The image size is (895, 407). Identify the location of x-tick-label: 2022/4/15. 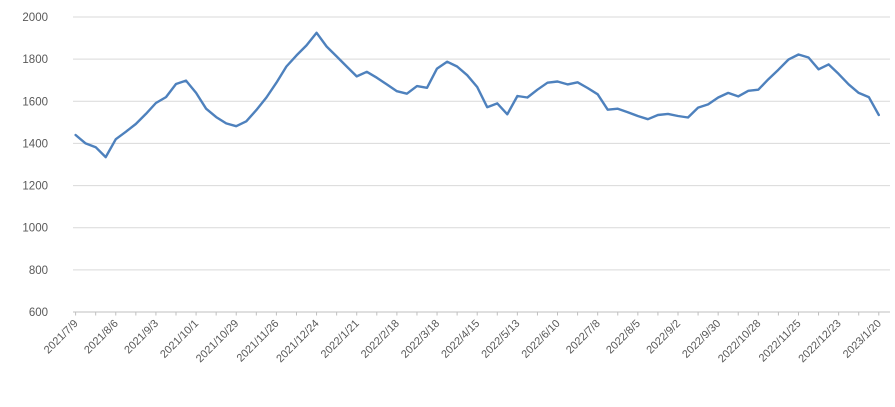
(460, 339).